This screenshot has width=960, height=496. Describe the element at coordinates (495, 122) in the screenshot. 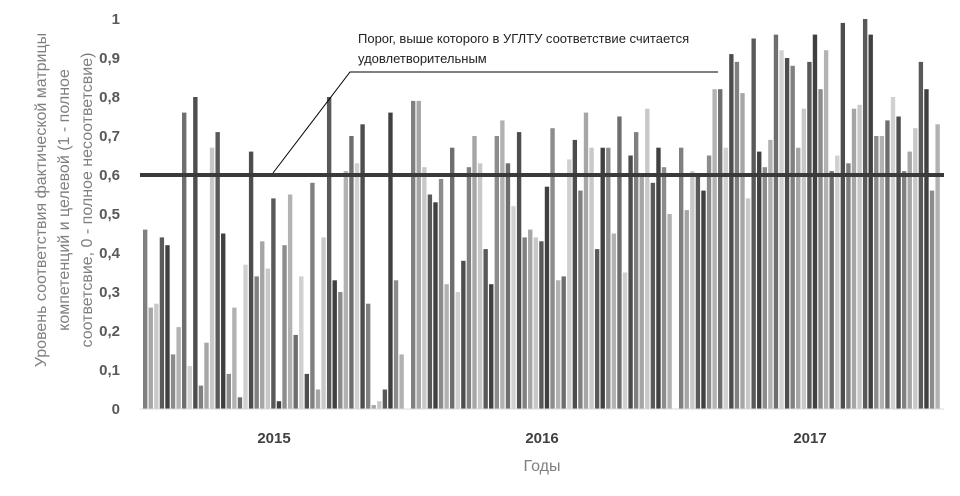

I see `annotation-callout-line` at that location.